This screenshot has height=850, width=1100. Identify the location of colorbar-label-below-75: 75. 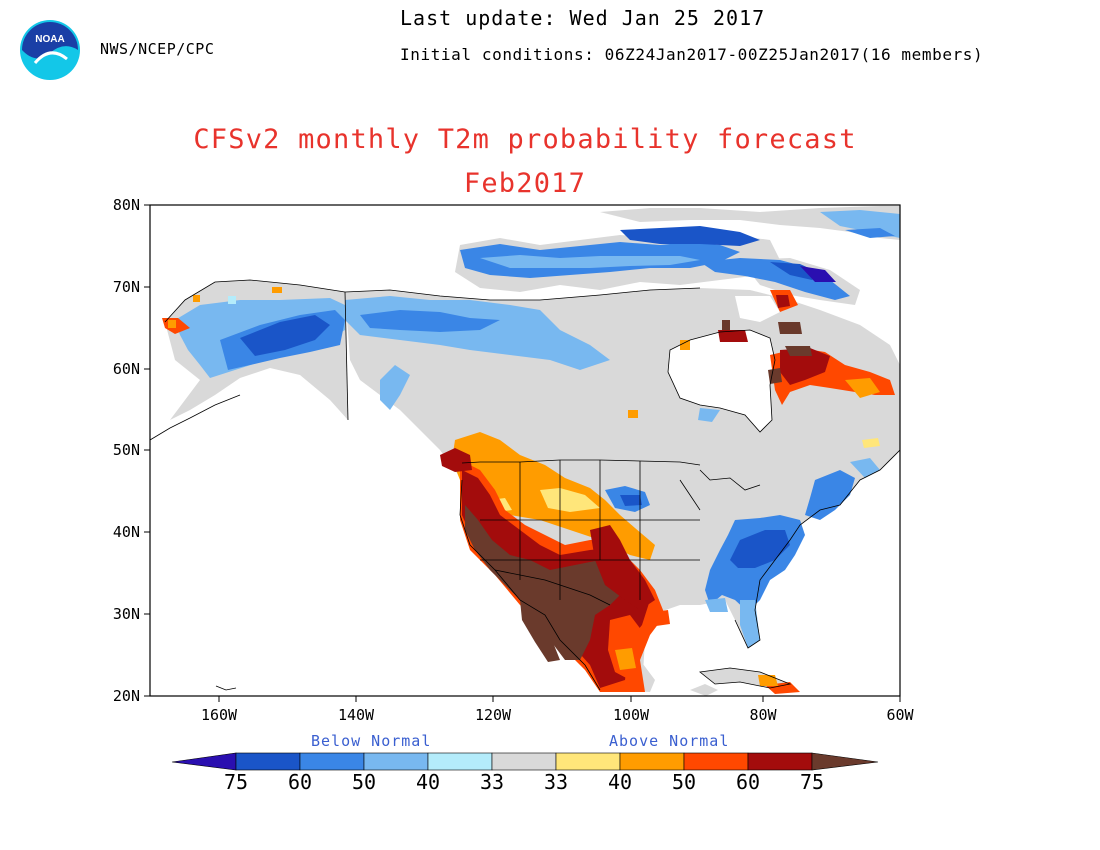
(236, 782).